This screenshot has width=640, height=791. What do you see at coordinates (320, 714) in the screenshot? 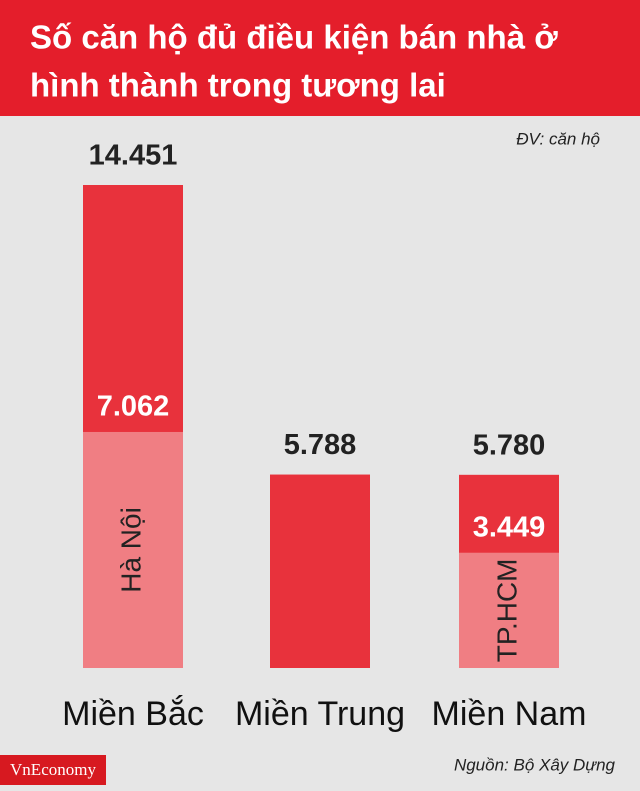
I see `category-label: Miền Trung` at bounding box center [320, 714].